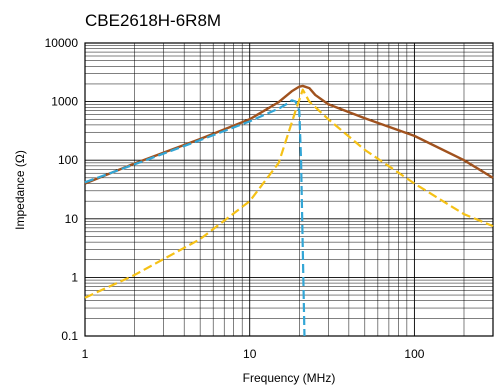 Image resolution: width=494 pixels, height=389 pixels. Describe the element at coordinates (289, 378) in the screenshot. I see `x-axis-label: Frequency (MHz)` at that location.